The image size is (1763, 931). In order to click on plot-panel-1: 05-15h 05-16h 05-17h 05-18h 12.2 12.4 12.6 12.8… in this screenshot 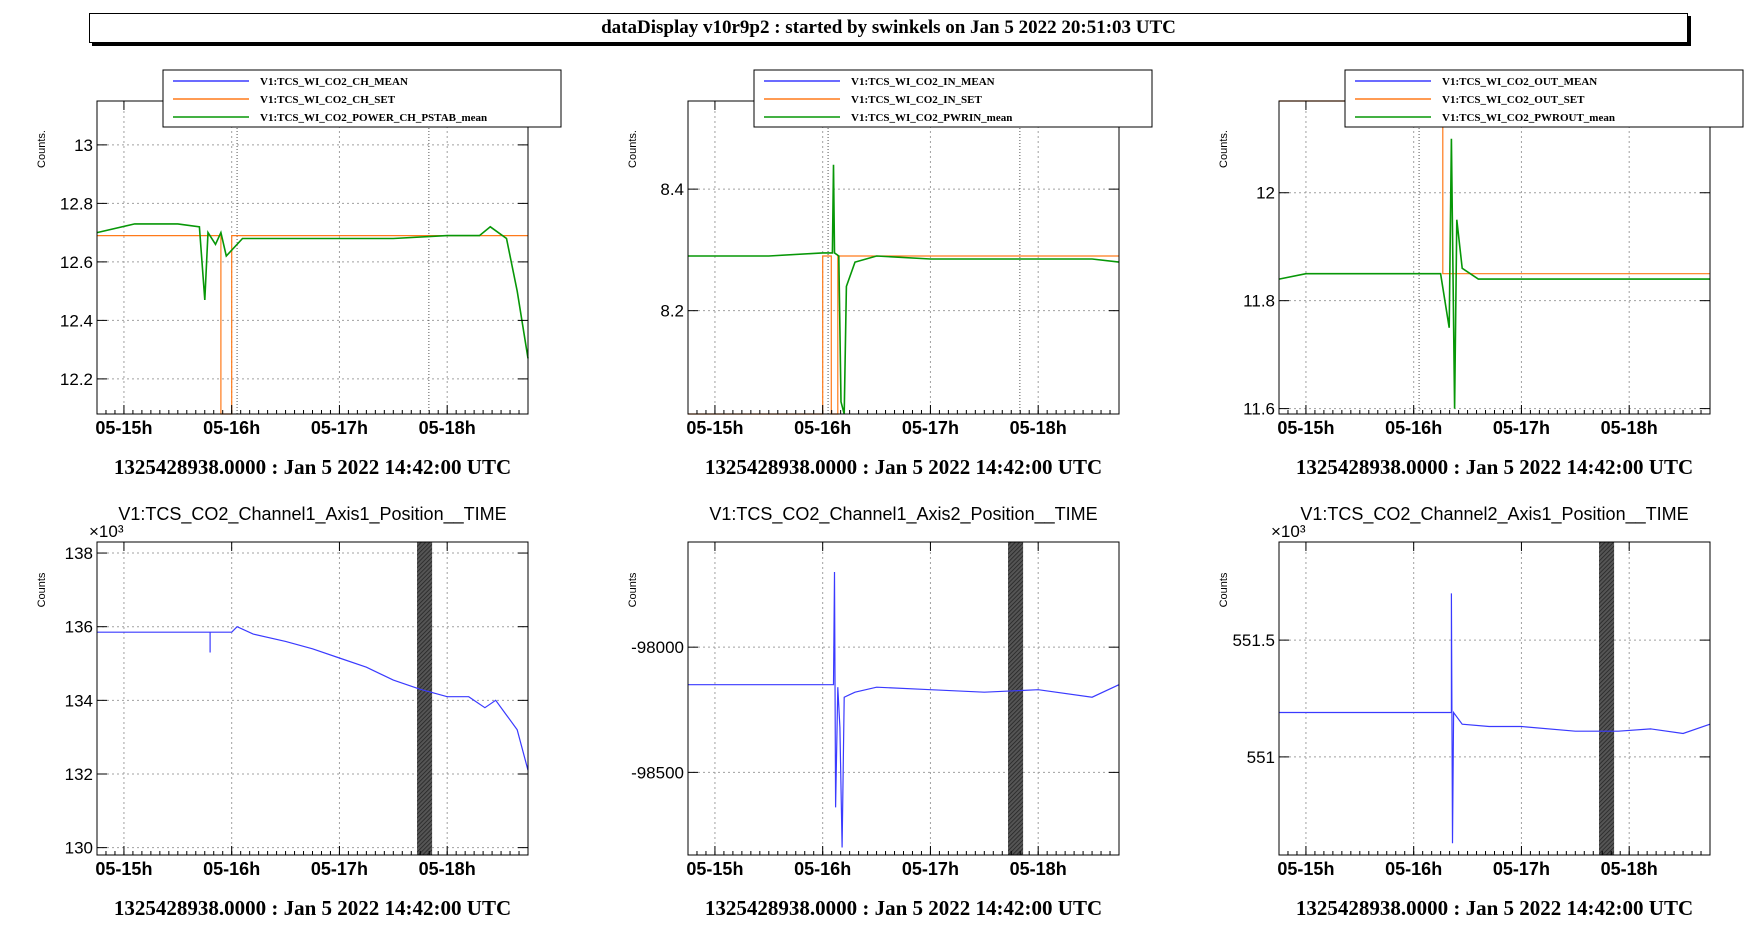, I will do `click(298, 274)`.